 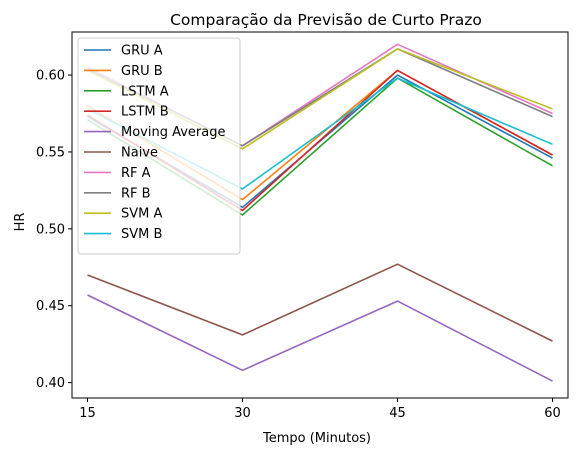 I want to click on y-tick-label-1: 0.45, so click(x=50, y=306).